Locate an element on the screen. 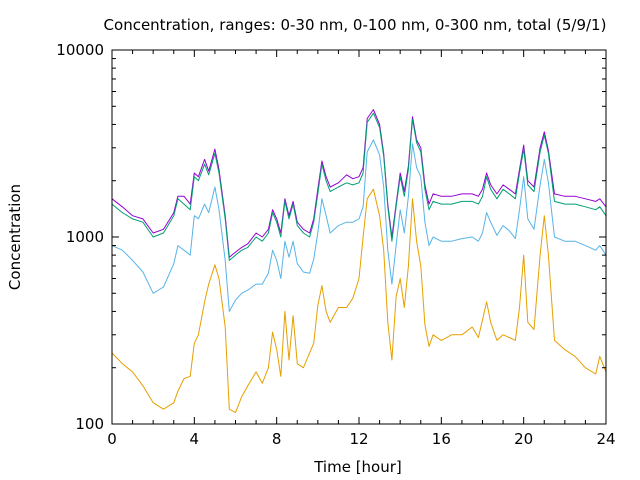 The image size is (640, 480). x-tick-label: 4 is located at coordinates (195, 439).